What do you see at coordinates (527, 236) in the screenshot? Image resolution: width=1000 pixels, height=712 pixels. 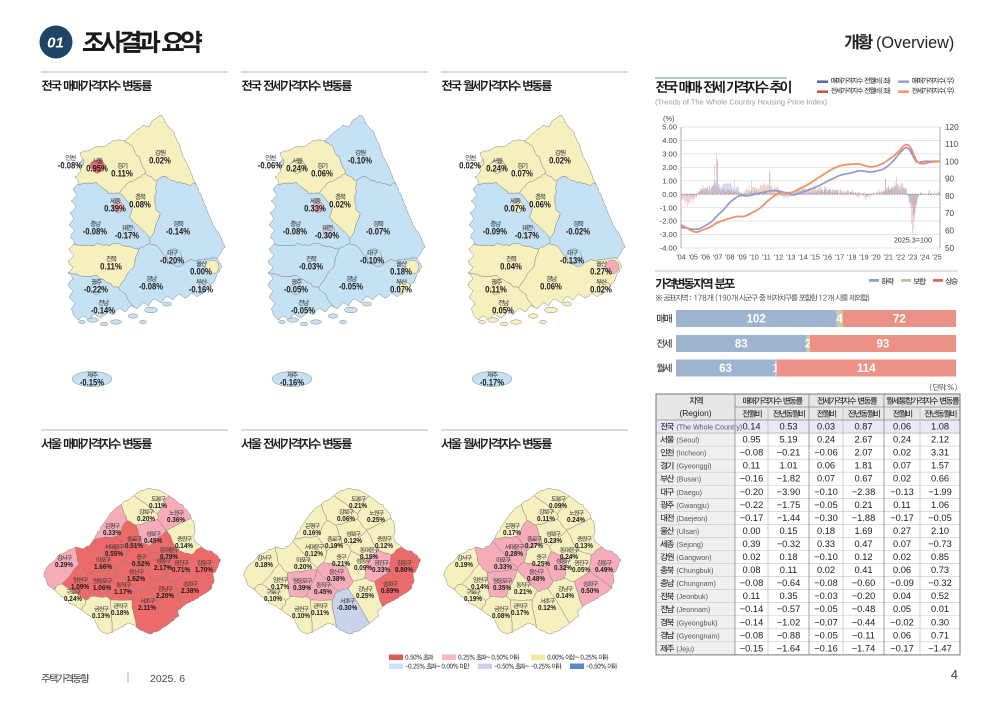 I see `svg-text: -0.17%` at bounding box center [527, 236].